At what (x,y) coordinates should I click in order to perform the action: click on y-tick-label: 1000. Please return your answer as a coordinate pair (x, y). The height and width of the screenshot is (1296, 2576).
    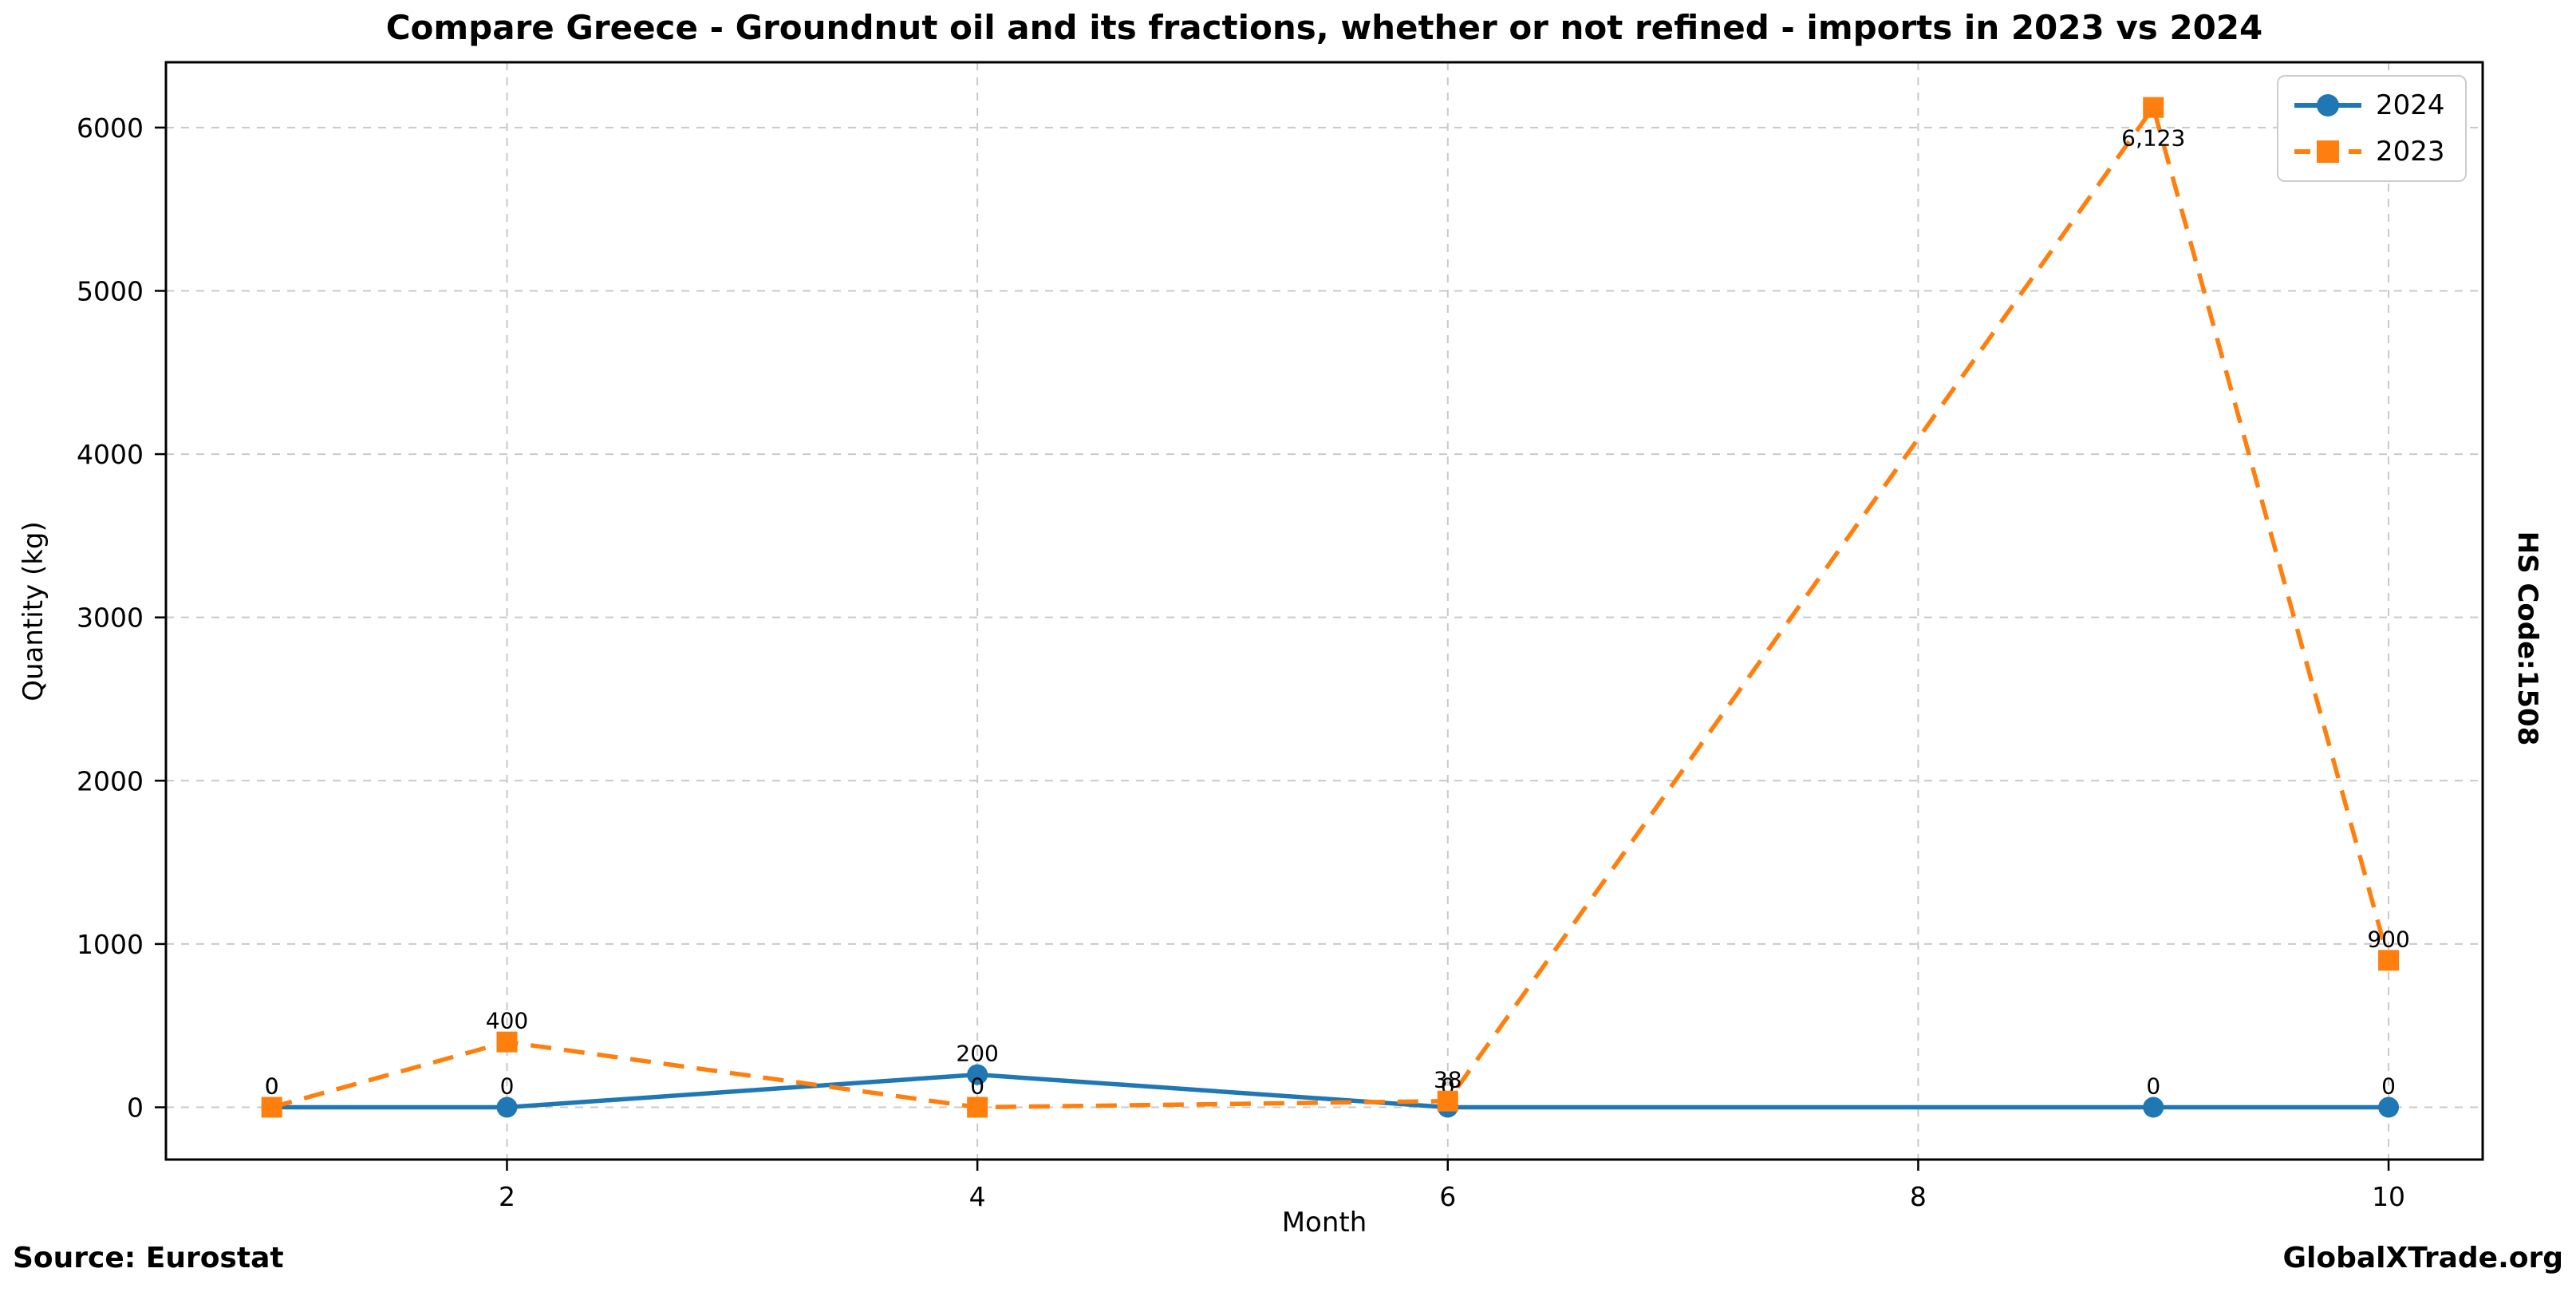
    Looking at the image, I should click on (111, 944).